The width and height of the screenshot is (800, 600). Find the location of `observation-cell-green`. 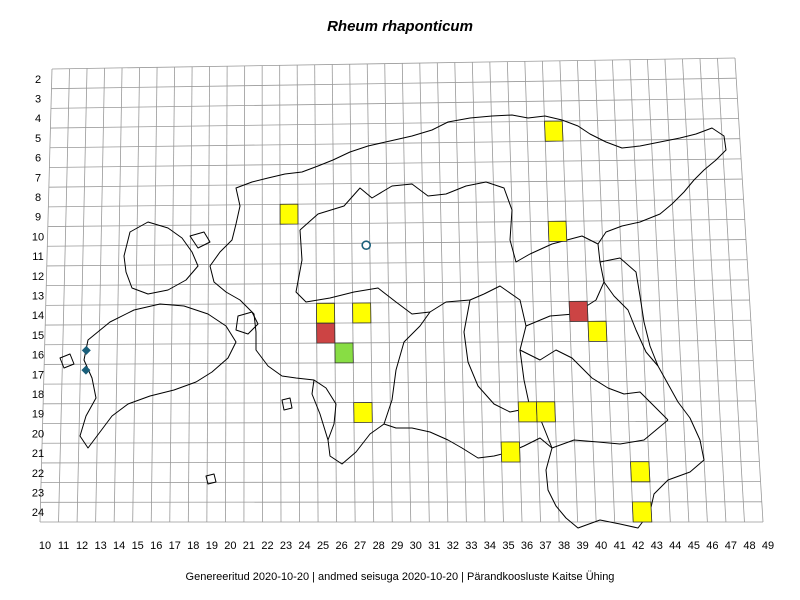

observation-cell-green is located at coordinates (344, 353).